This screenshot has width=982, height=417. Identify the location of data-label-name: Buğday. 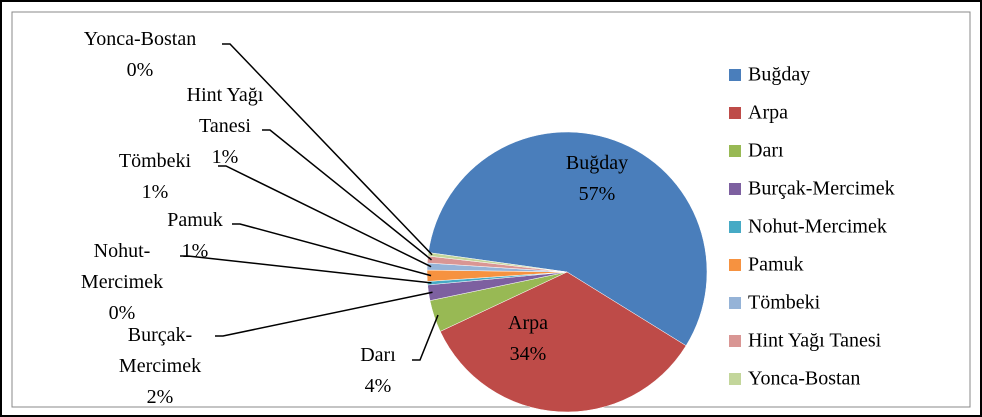
(597, 163).